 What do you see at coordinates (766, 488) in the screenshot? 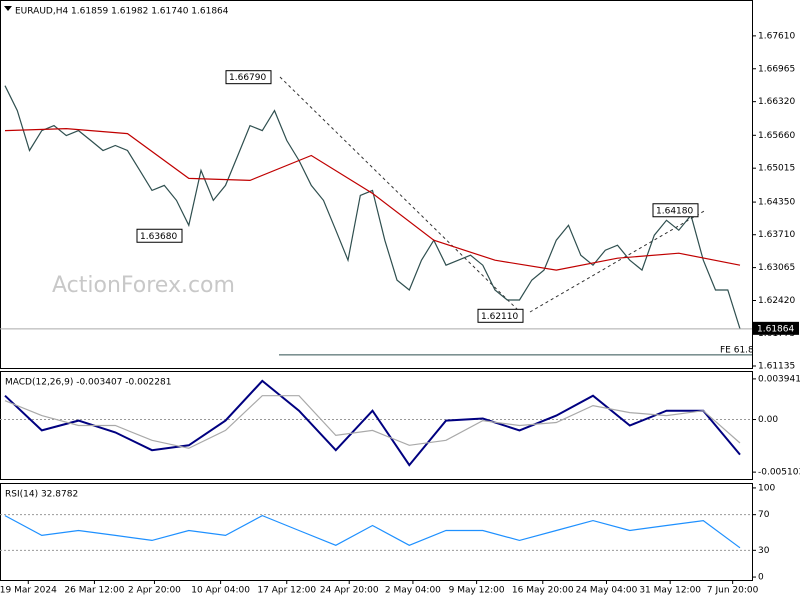
I see `y-tick-label: 100` at bounding box center [766, 488].